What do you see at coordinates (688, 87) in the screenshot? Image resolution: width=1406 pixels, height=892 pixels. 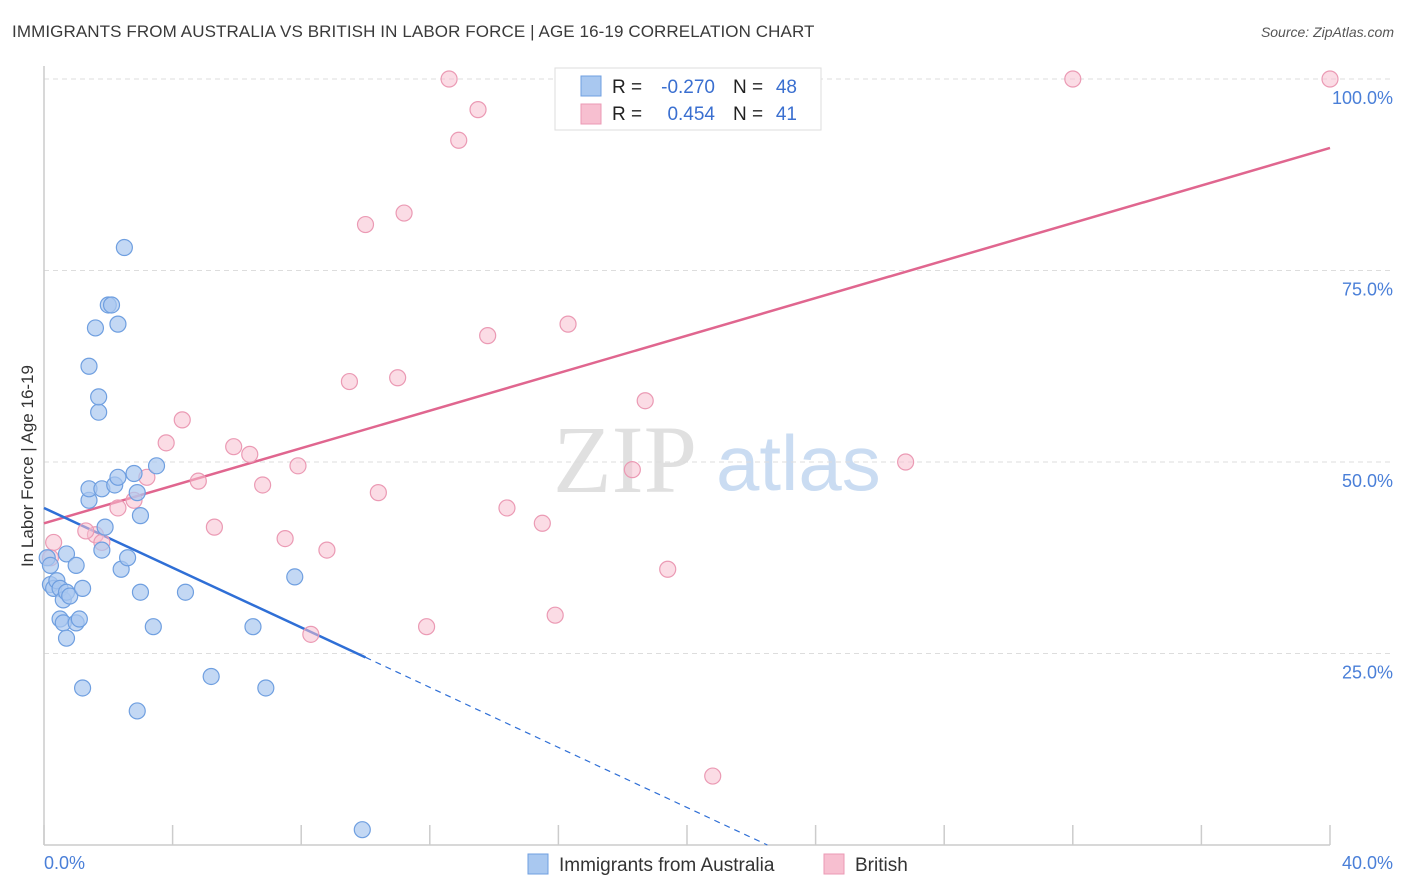 I see `stats-r-value-1: -0.270` at bounding box center [688, 87].